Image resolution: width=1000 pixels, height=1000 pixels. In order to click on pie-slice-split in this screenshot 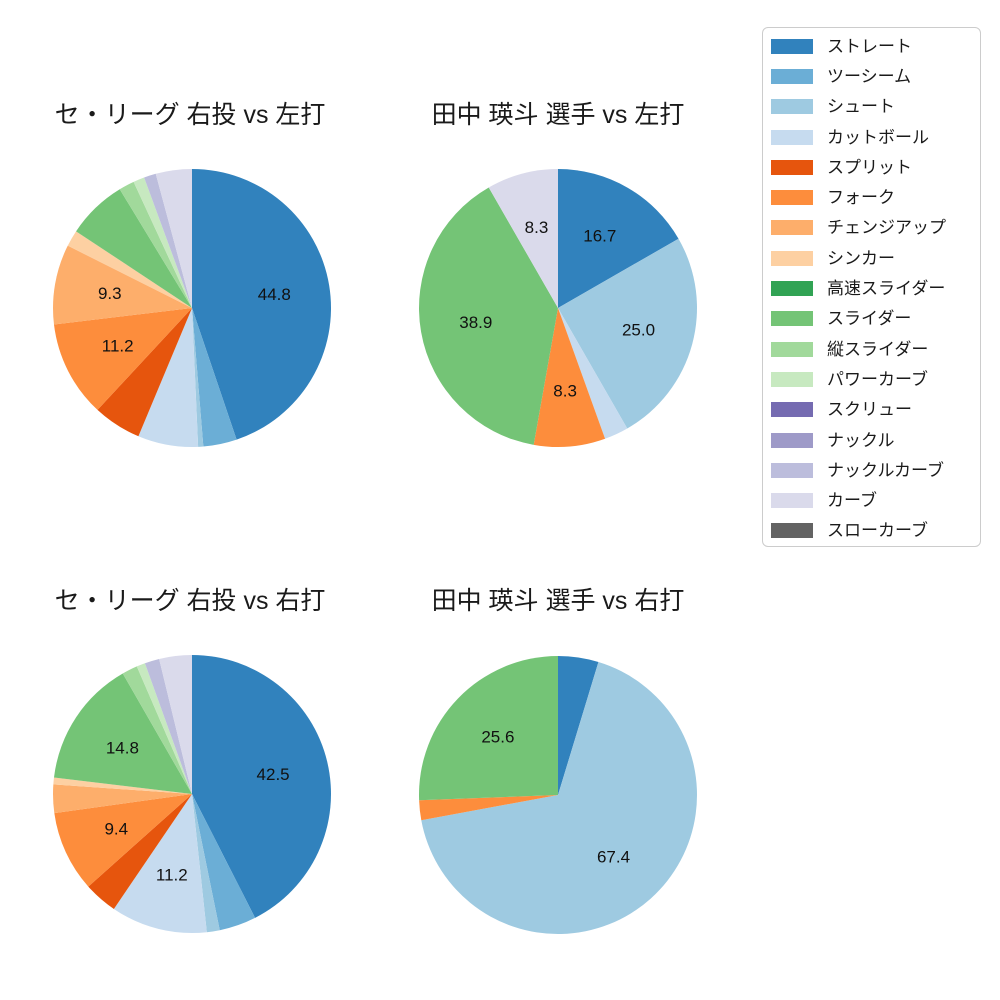, I will do `click(140, 851)`.